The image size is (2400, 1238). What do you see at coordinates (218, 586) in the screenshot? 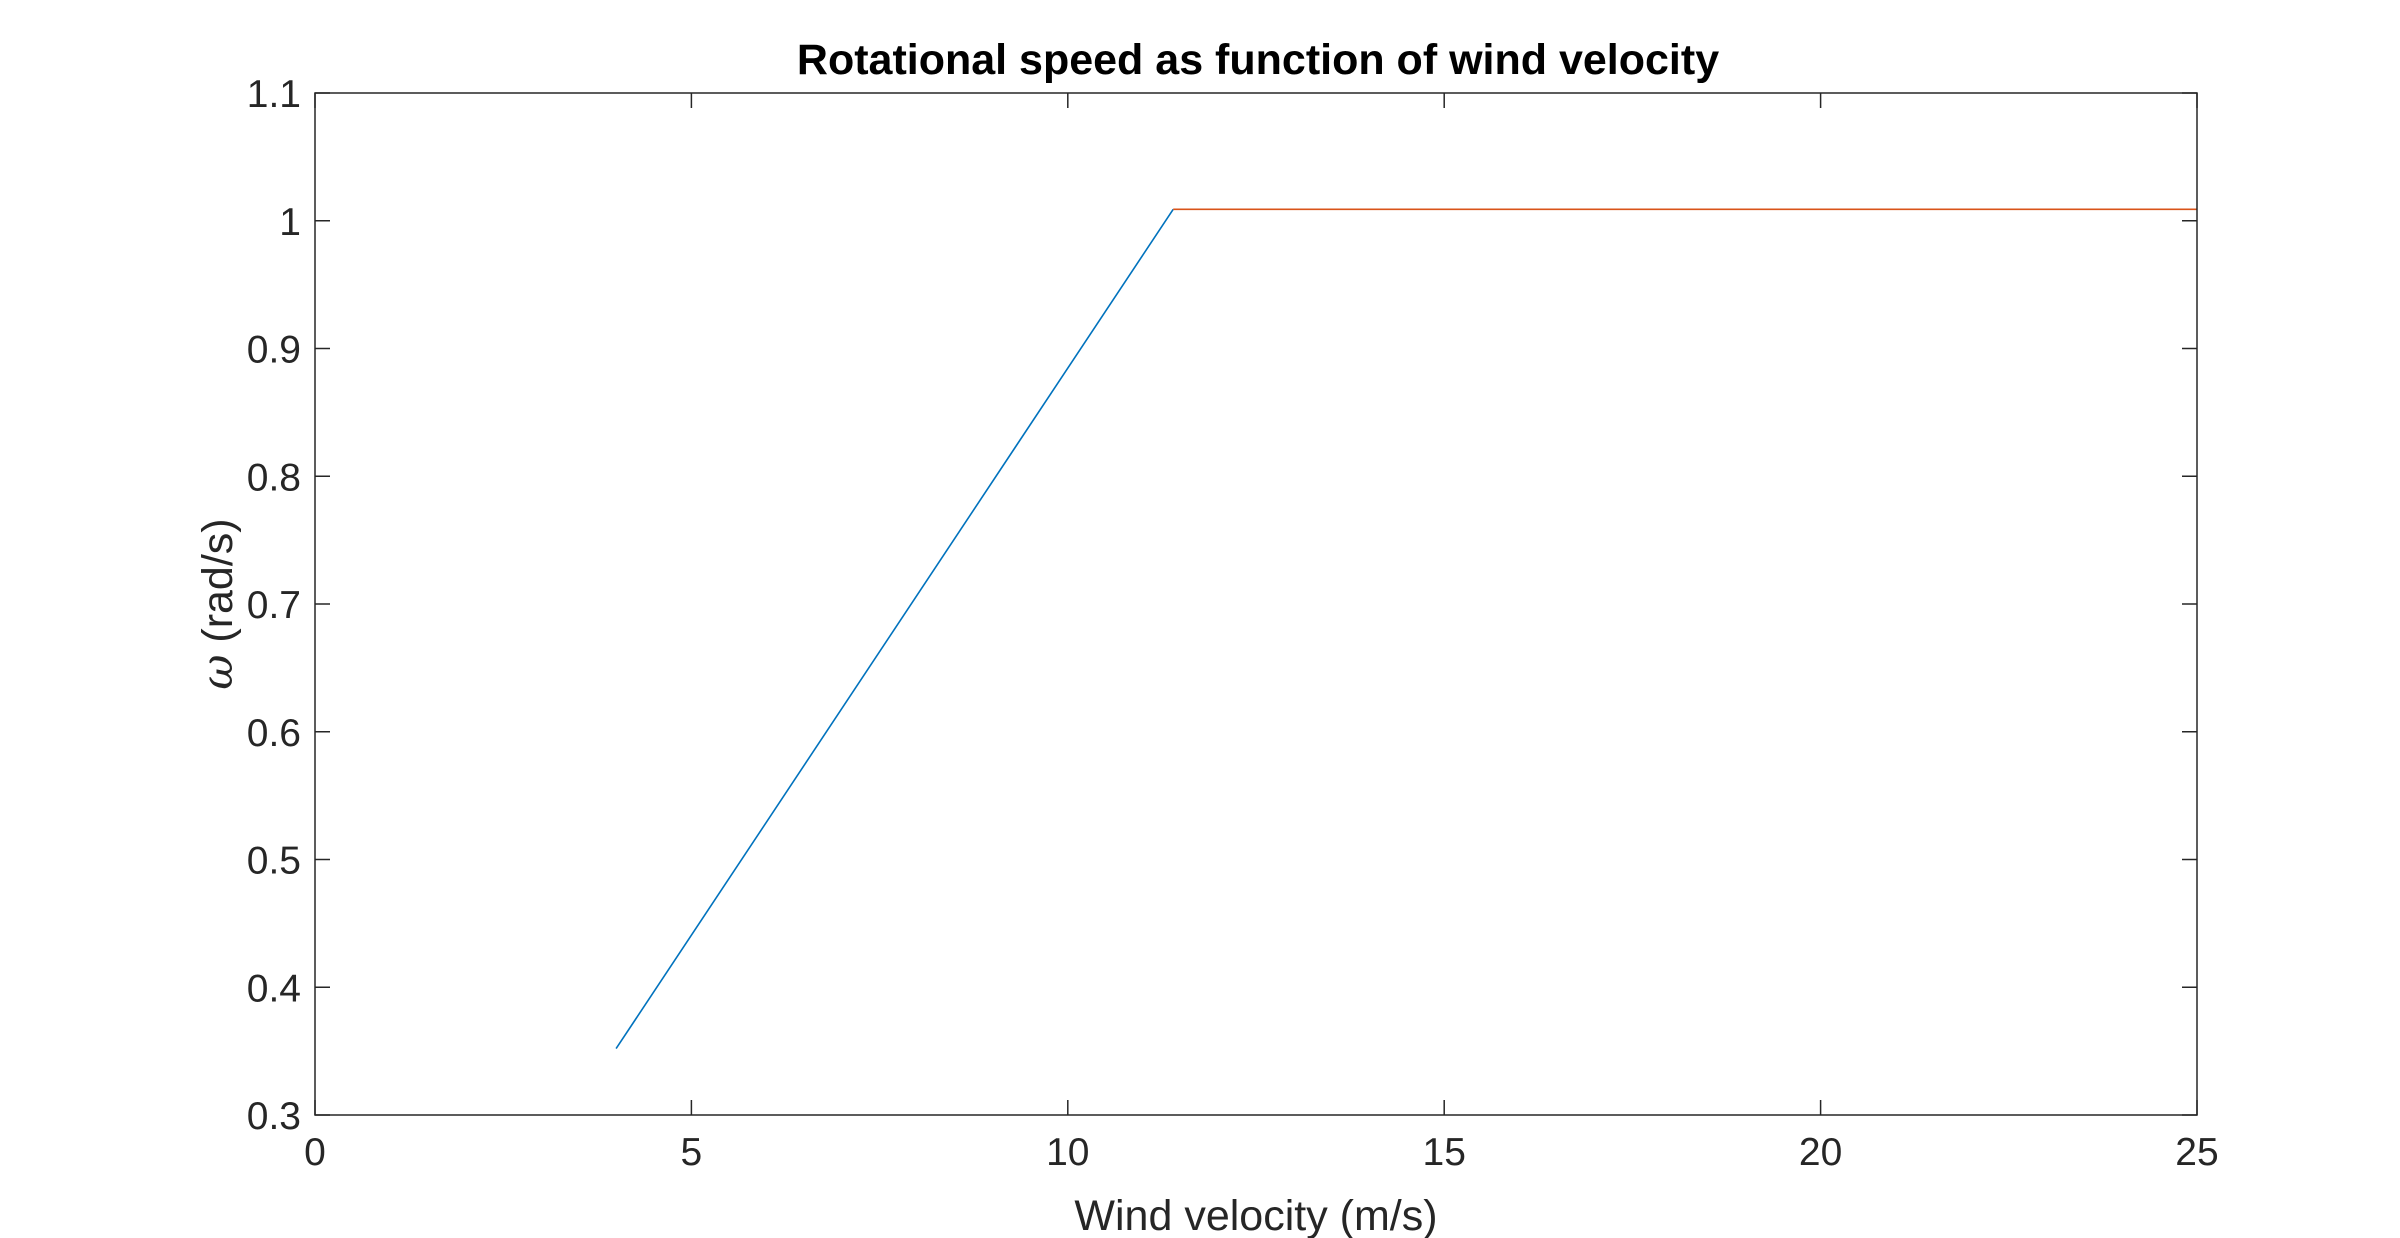
I see `y-axis-unit: (rad/s)` at bounding box center [218, 586].